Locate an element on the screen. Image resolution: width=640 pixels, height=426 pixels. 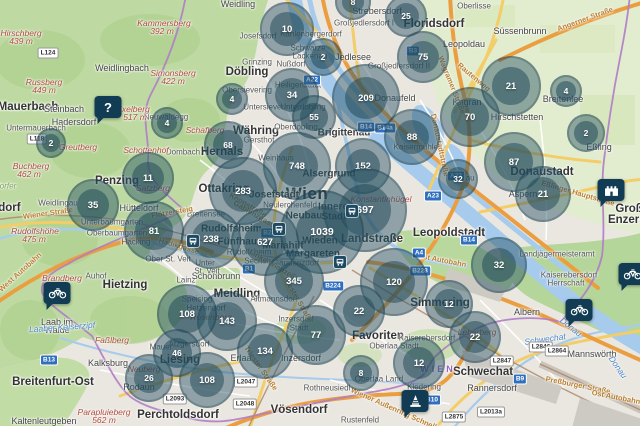
cluster-count: 2 is located at coordinates (586, 133).